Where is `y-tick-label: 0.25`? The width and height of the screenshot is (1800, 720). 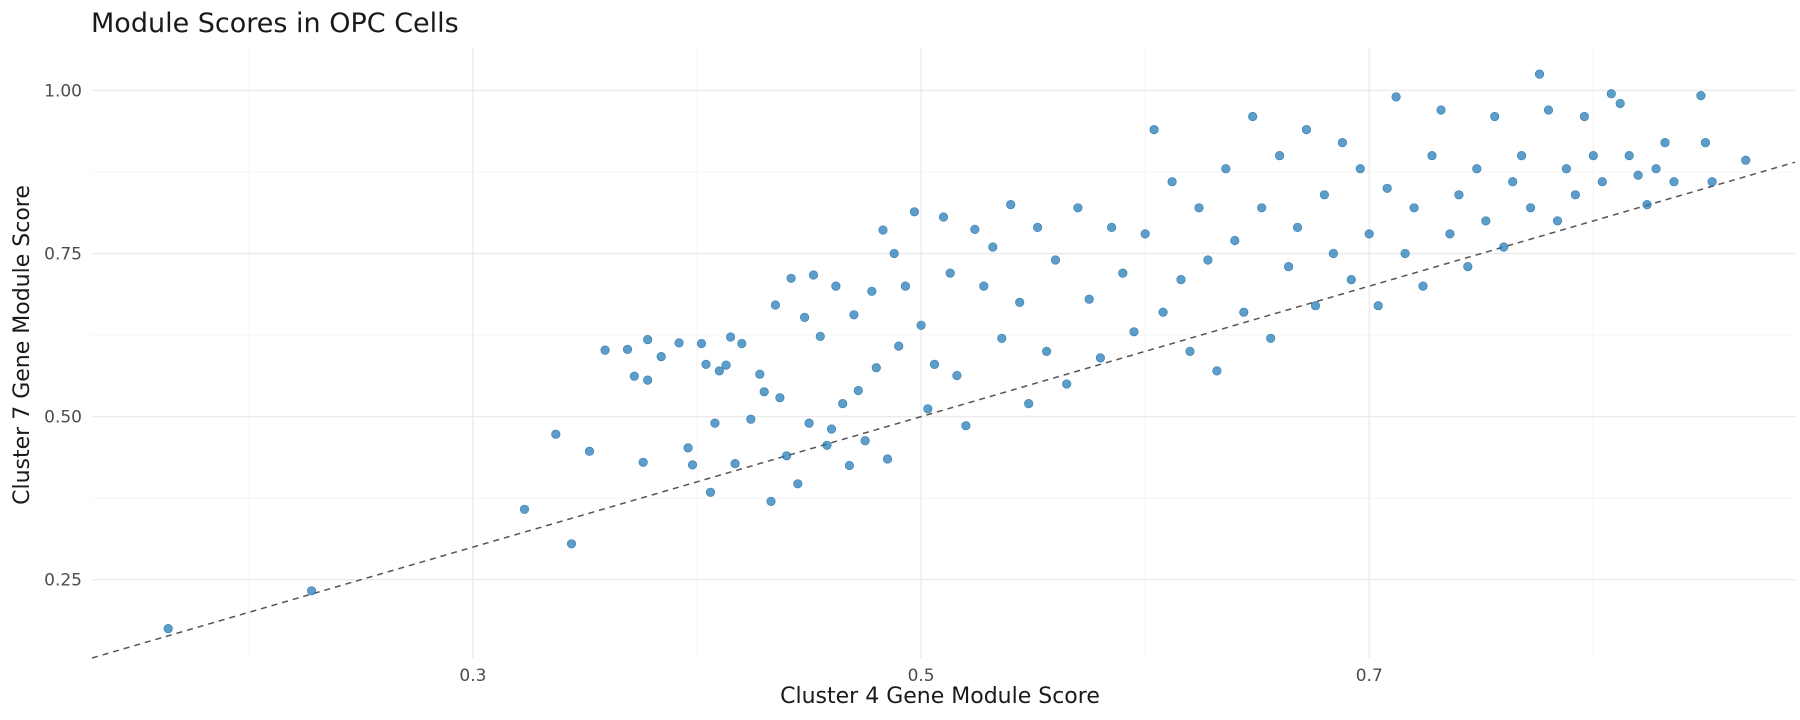 y-tick-label: 0.25 is located at coordinates (63, 581).